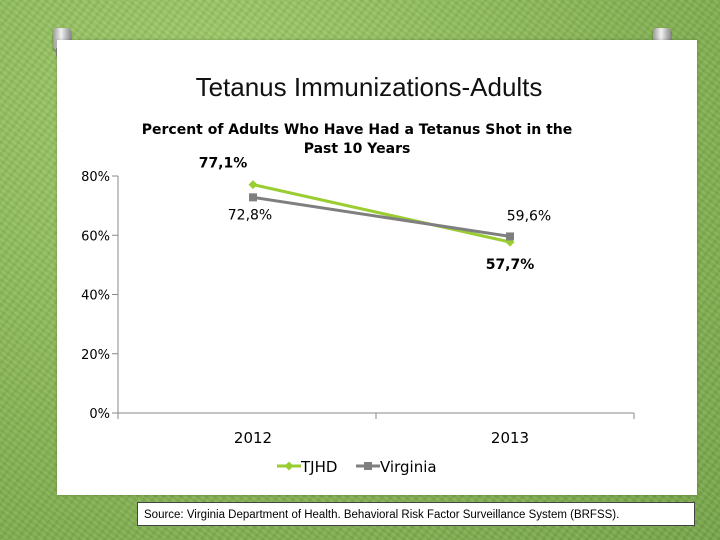  Describe the element at coordinates (95, 355) in the screenshot. I see `y-tick-label: 20%` at that location.